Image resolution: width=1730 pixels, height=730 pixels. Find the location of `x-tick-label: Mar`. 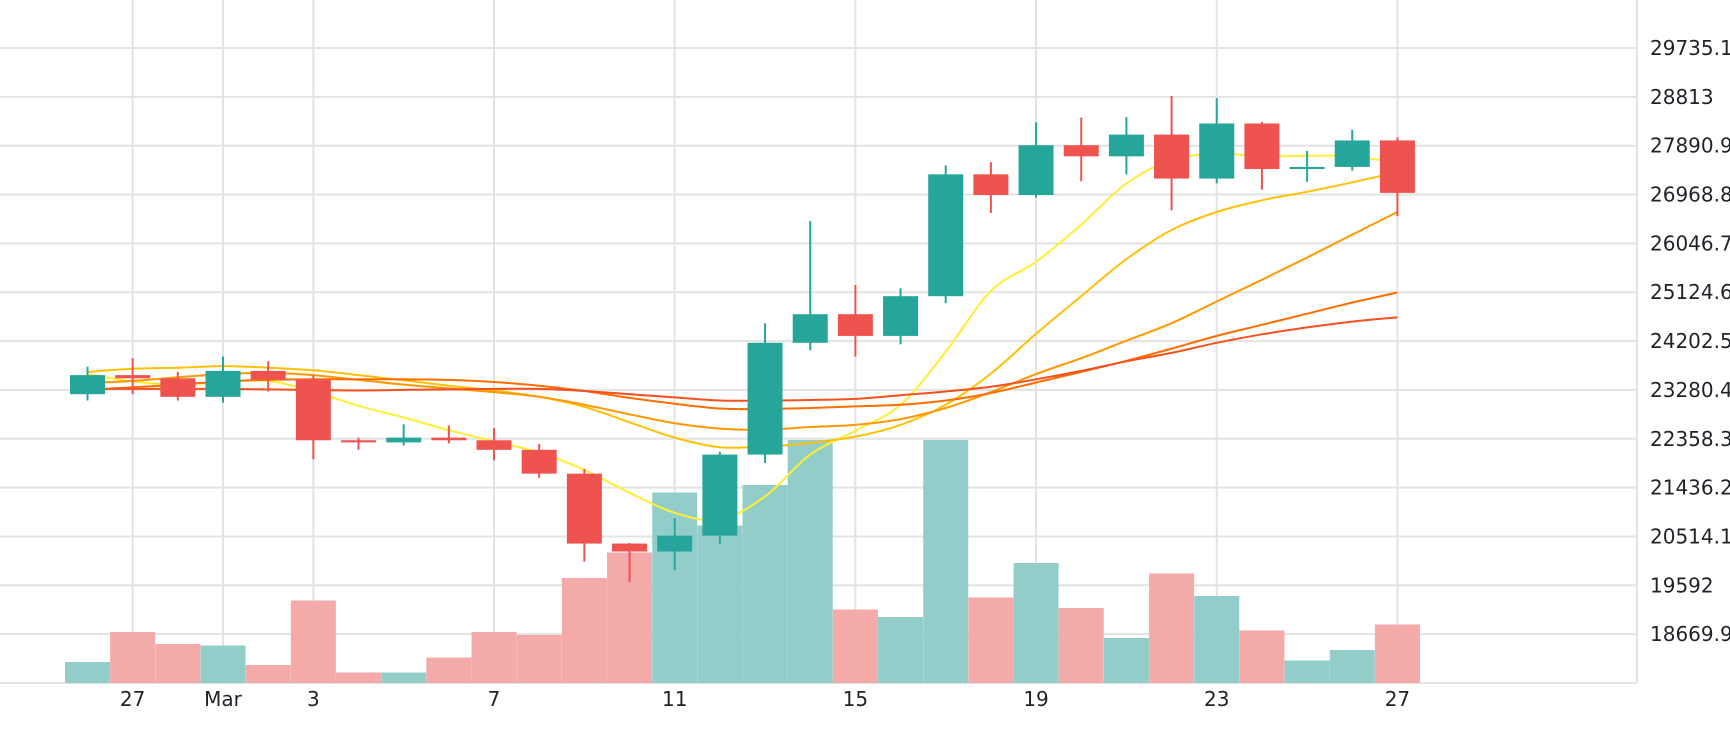

x-tick-label: Mar is located at coordinates (223, 699).